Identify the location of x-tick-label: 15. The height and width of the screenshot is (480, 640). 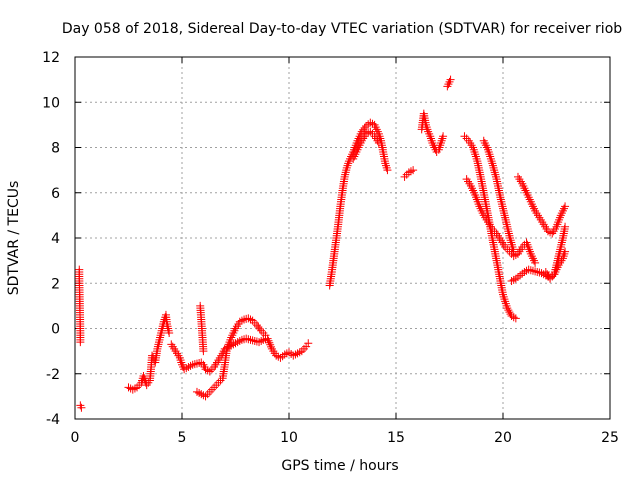
(396, 438).